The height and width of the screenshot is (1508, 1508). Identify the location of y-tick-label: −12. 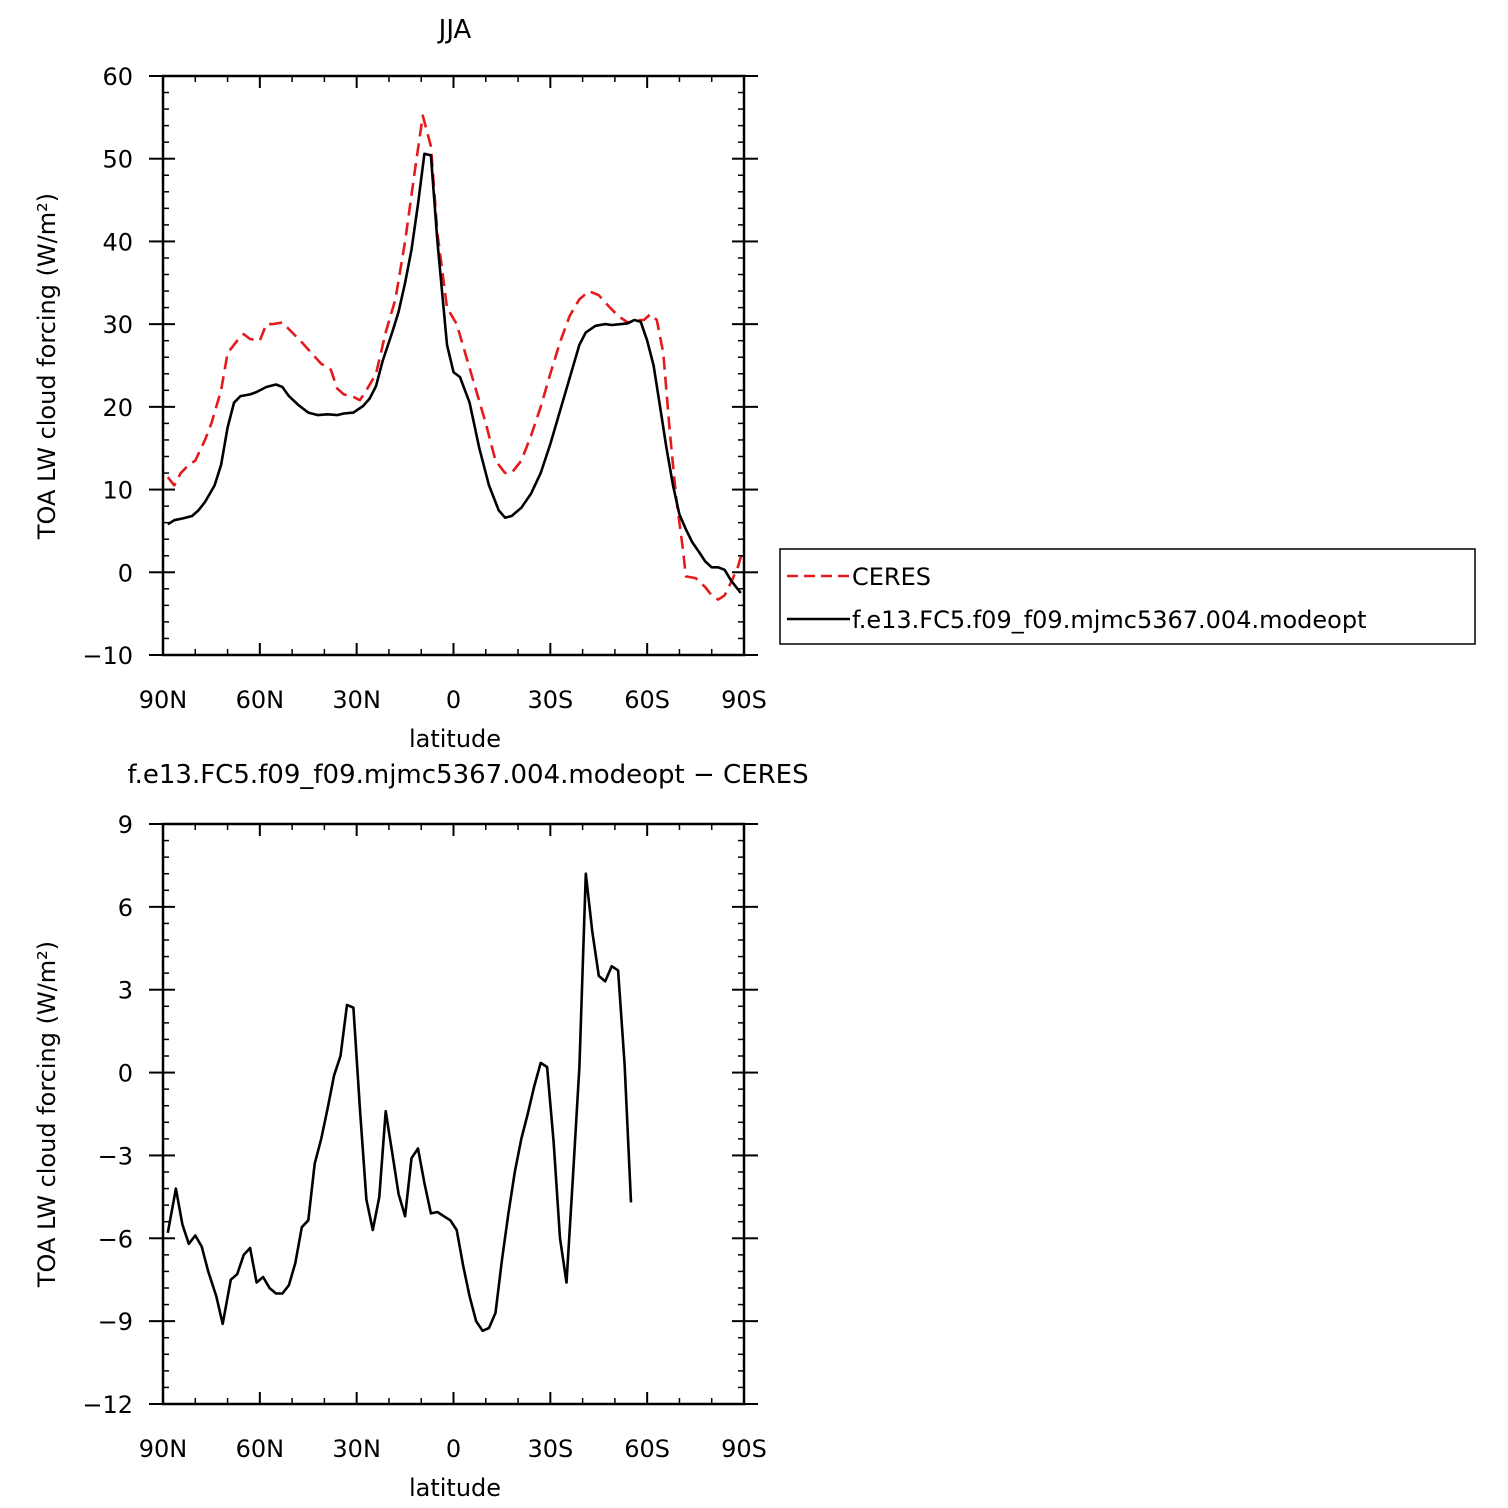
(107, 1405).